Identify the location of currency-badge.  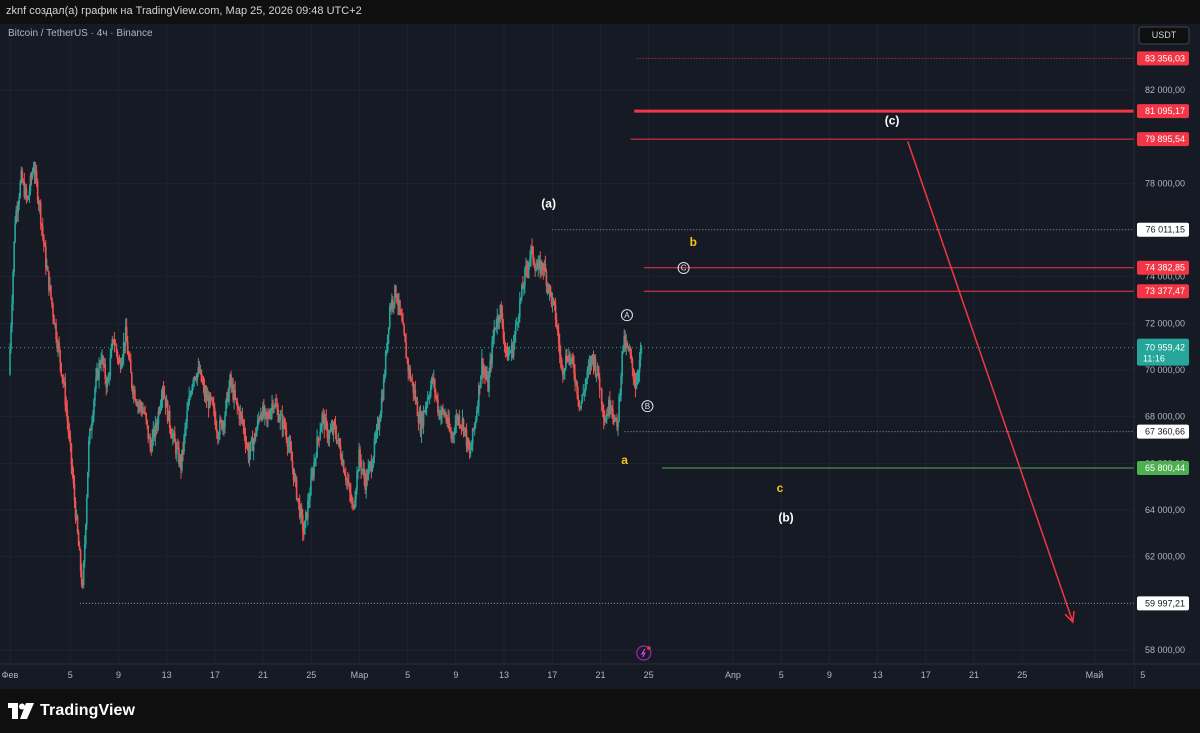
(1164, 35).